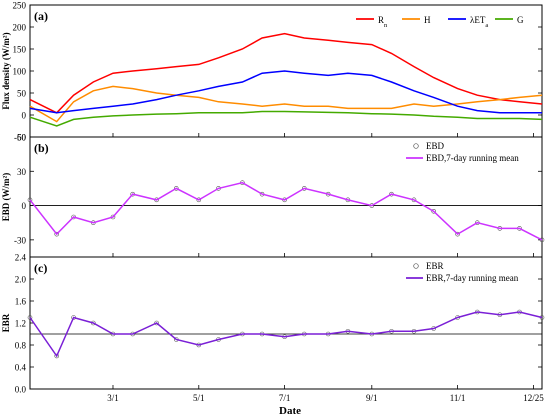 The height and width of the screenshot is (417, 550). I want to click on y-tick-label: 250, so click(20, 6).